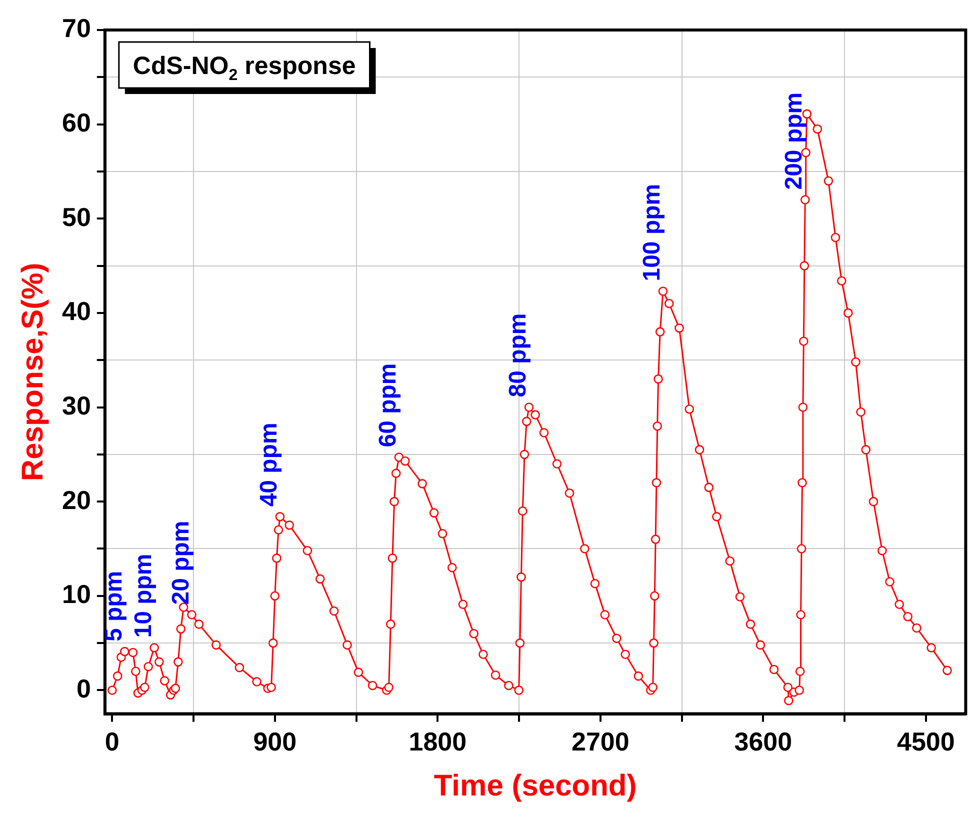  What do you see at coordinates (76, 594) in the screenshot?
I see `y-tick-label: 10` at bounding box center [76, 594].